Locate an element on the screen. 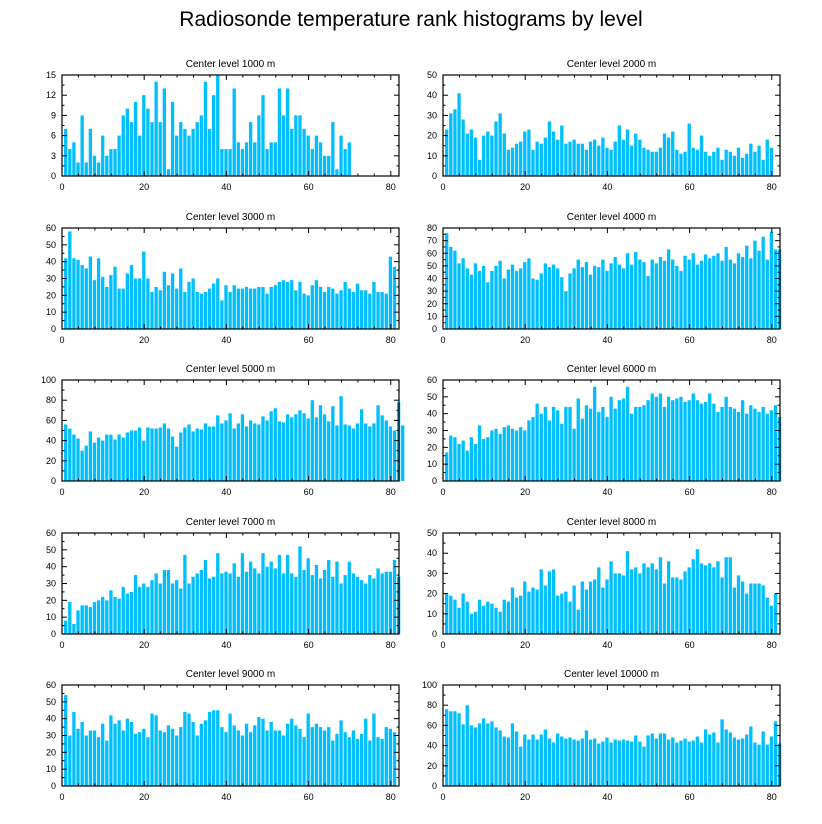  y-tick-label: 10 is located at coordinates (432, 316).